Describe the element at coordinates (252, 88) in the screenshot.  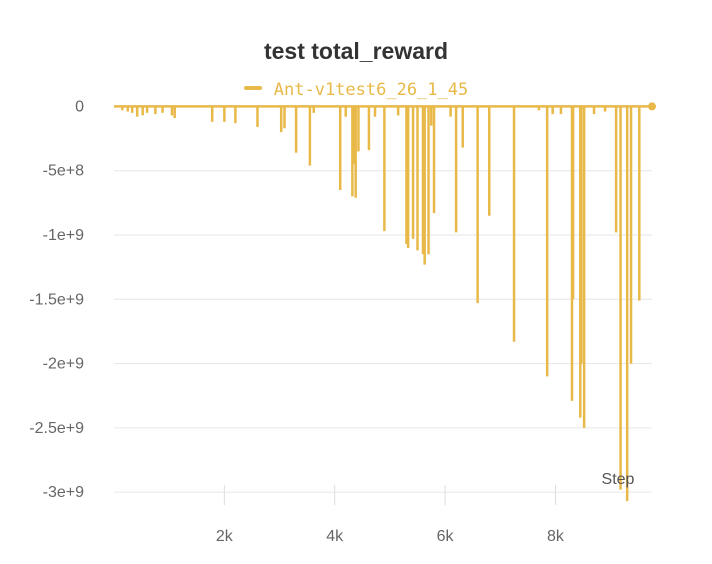
I see `legend-swatch` at that location.